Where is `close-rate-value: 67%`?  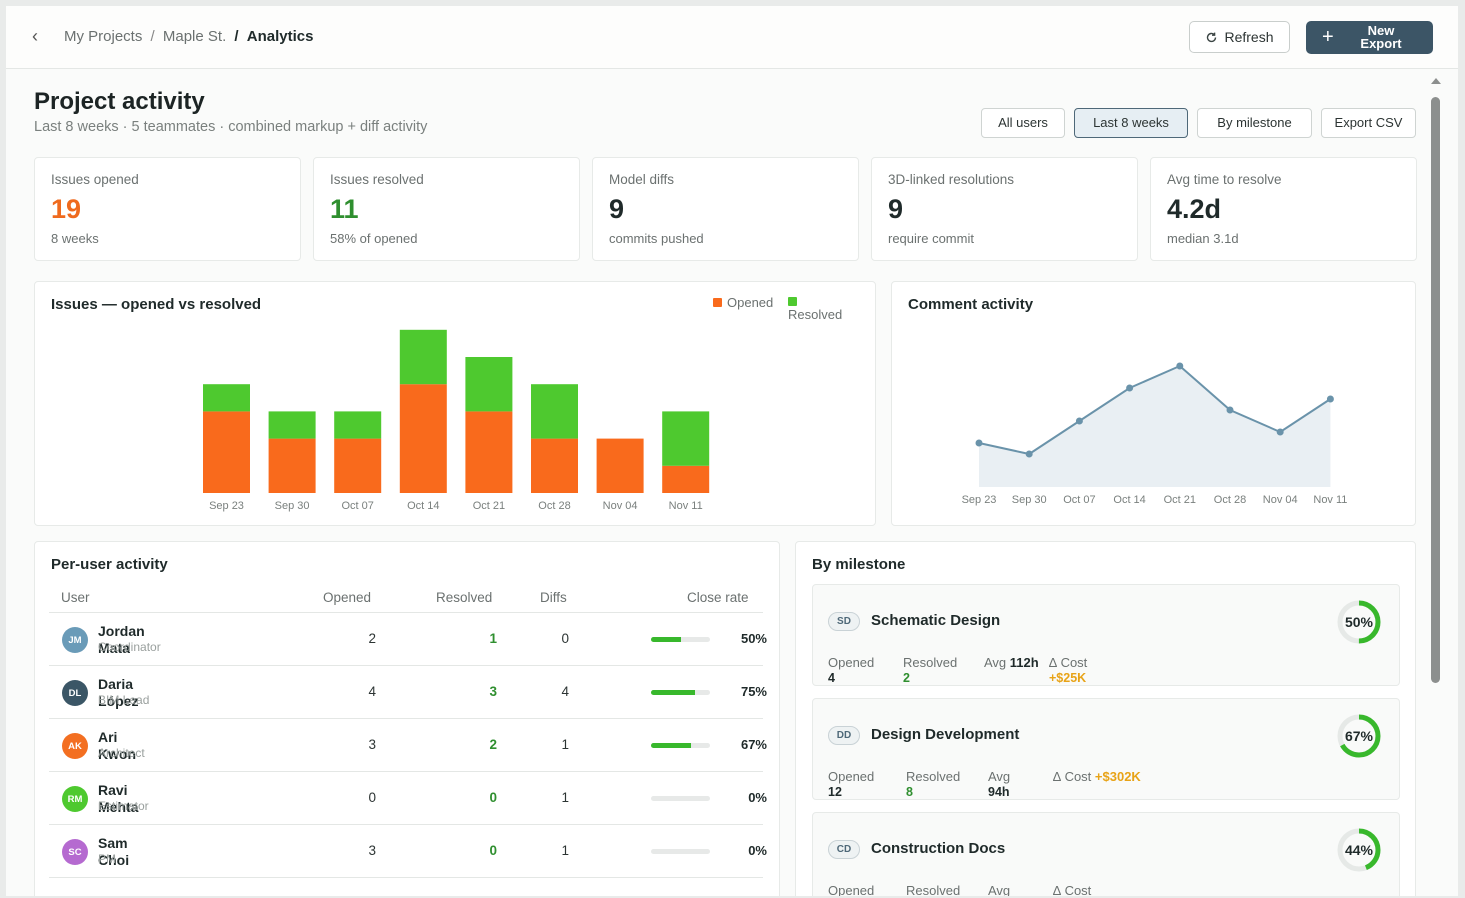
close-rate-value: 67% is located at coordinates (753, 744).